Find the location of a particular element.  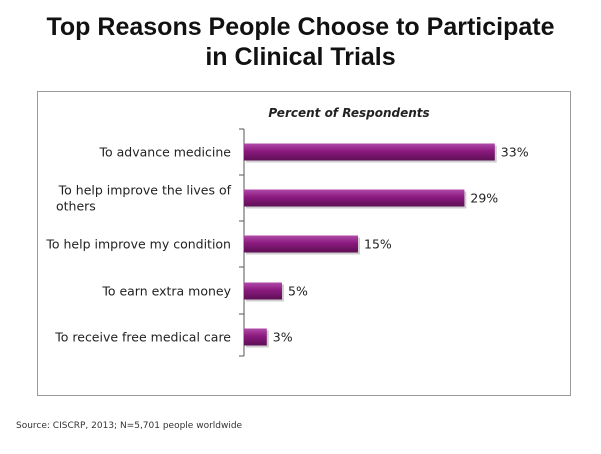

chart-title-line-1: Top Reasons People Choose to Participate is located at coordinates (300, 27).